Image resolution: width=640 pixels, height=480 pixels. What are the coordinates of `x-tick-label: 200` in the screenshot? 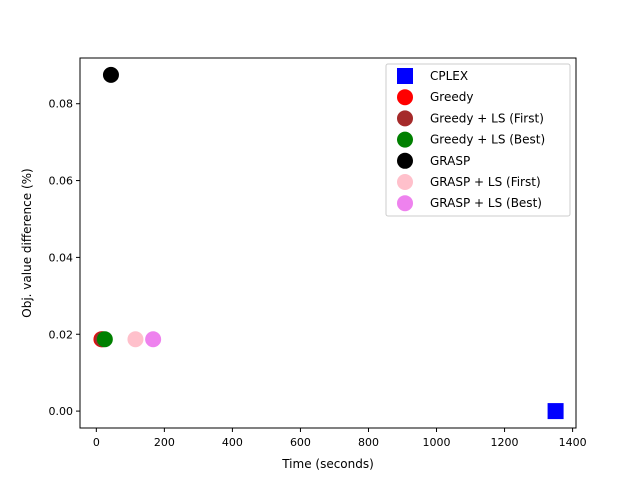 It's located at (164, 442).